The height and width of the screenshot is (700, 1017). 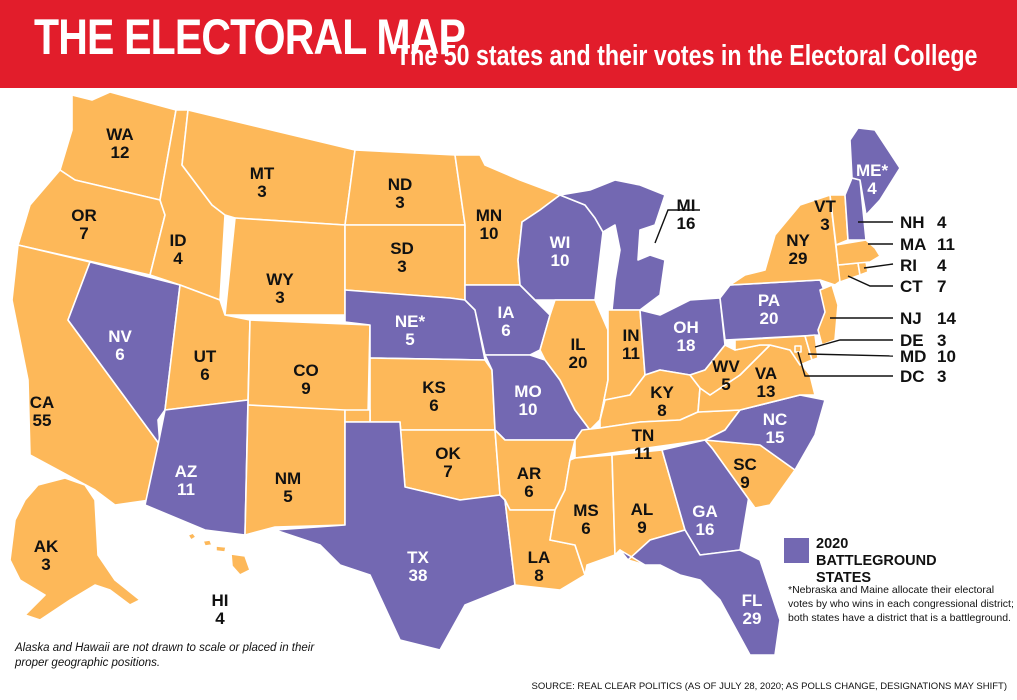 I want to click on state-label-oh-votes: 18, so click(x=686, y=345).